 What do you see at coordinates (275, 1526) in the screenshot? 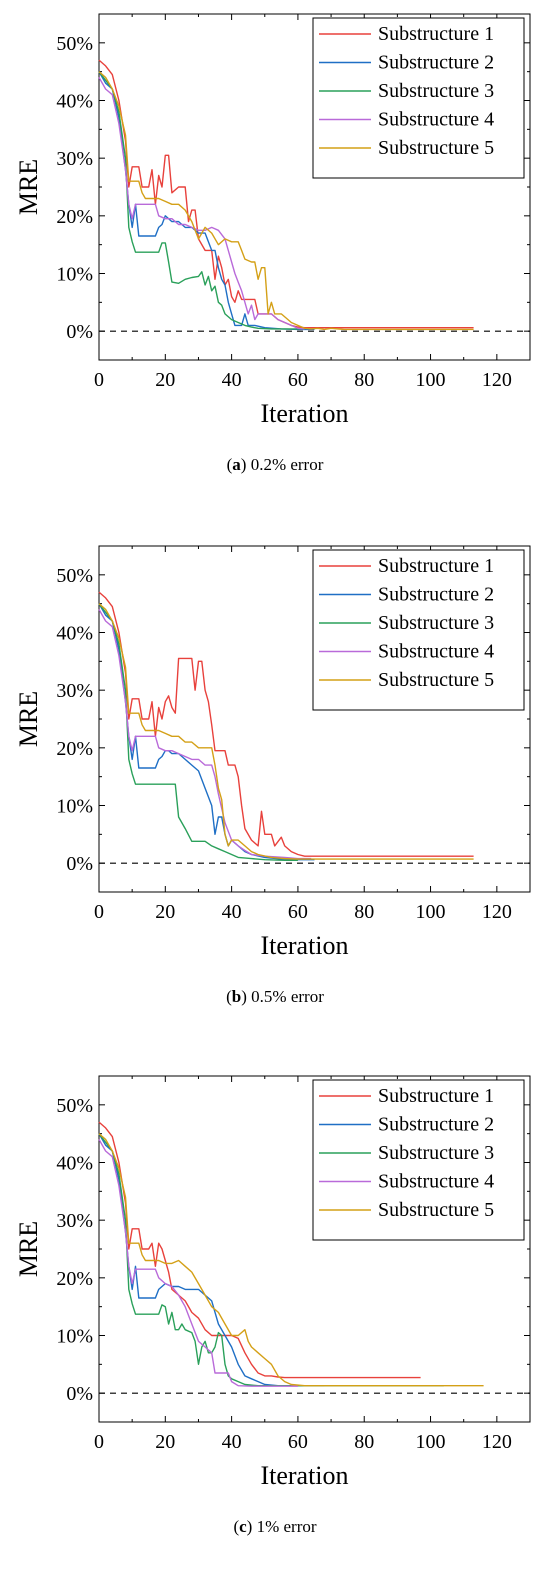
I see `chart-caption-c: (c) 1% error` at bounding box center [275, 1526].